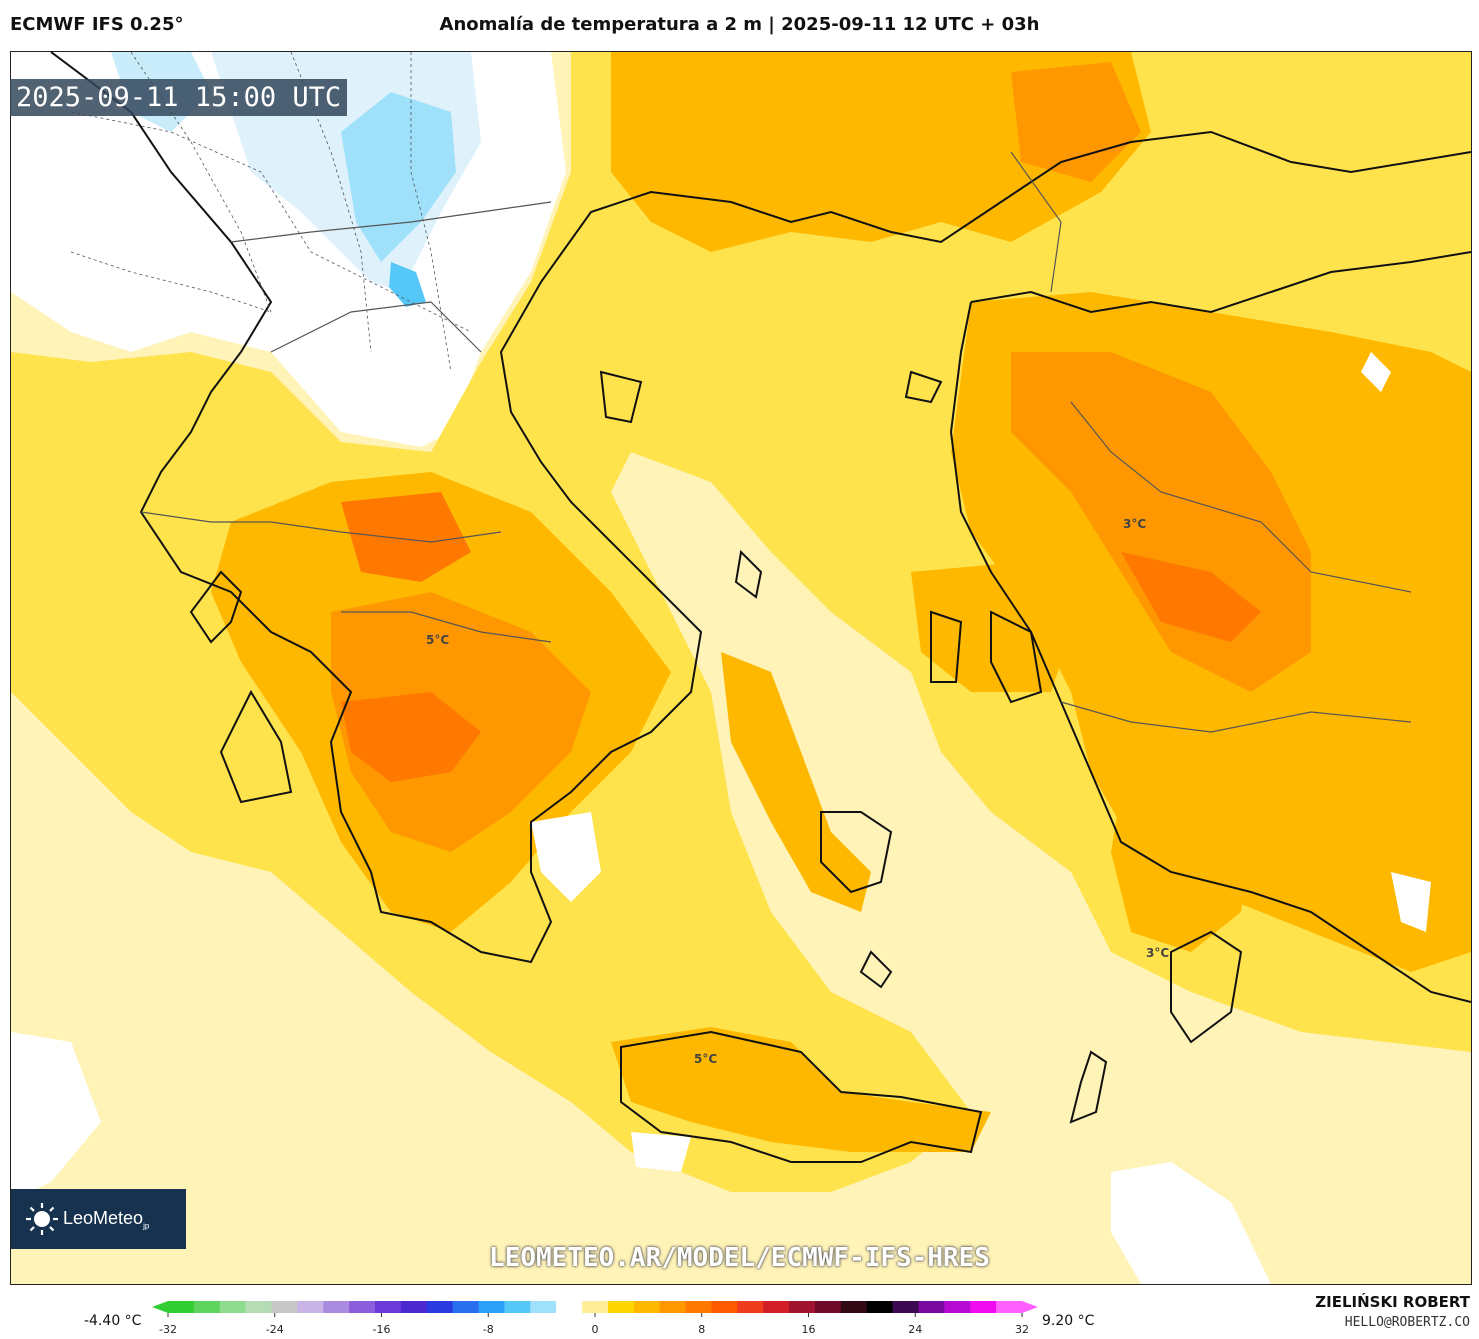 The image size is (1479, 1339). What do you see at coordinates (1022, 1329) in the screenshot?
I see `colorbar-tick-label: 32` at bounding box center [1022, 1329].